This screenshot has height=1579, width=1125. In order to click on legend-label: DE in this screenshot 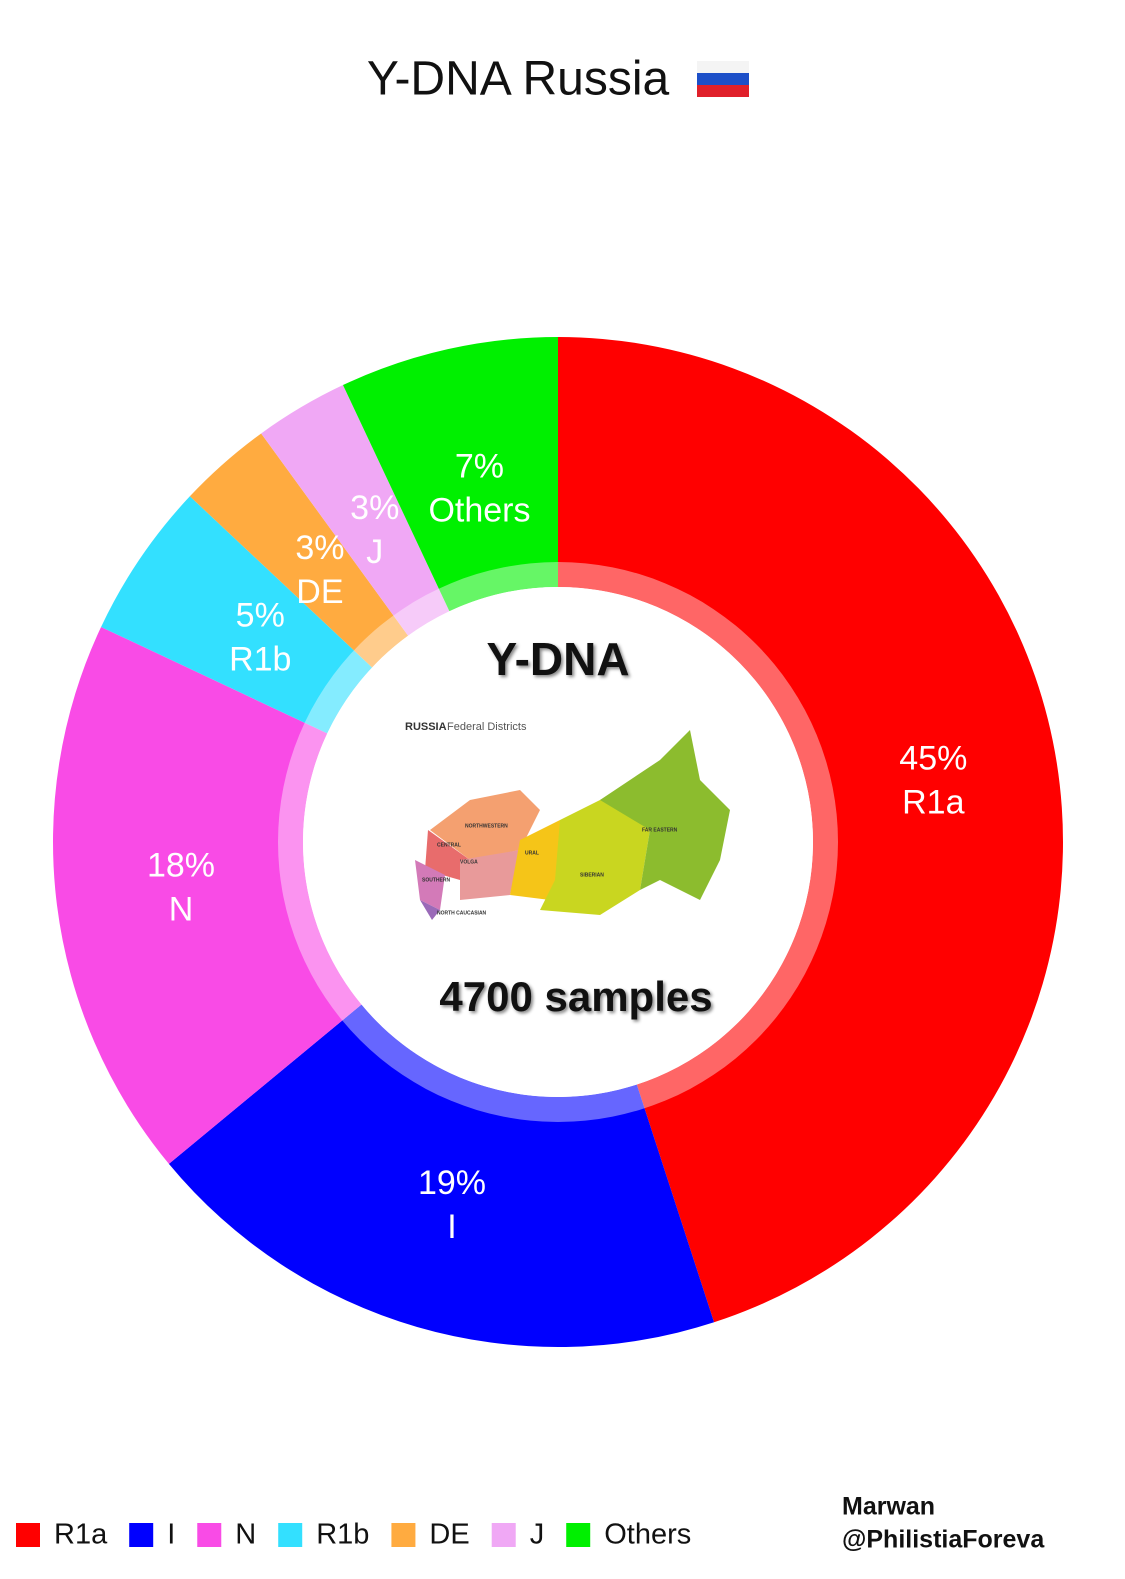, I will do `click(449, 1535)`.